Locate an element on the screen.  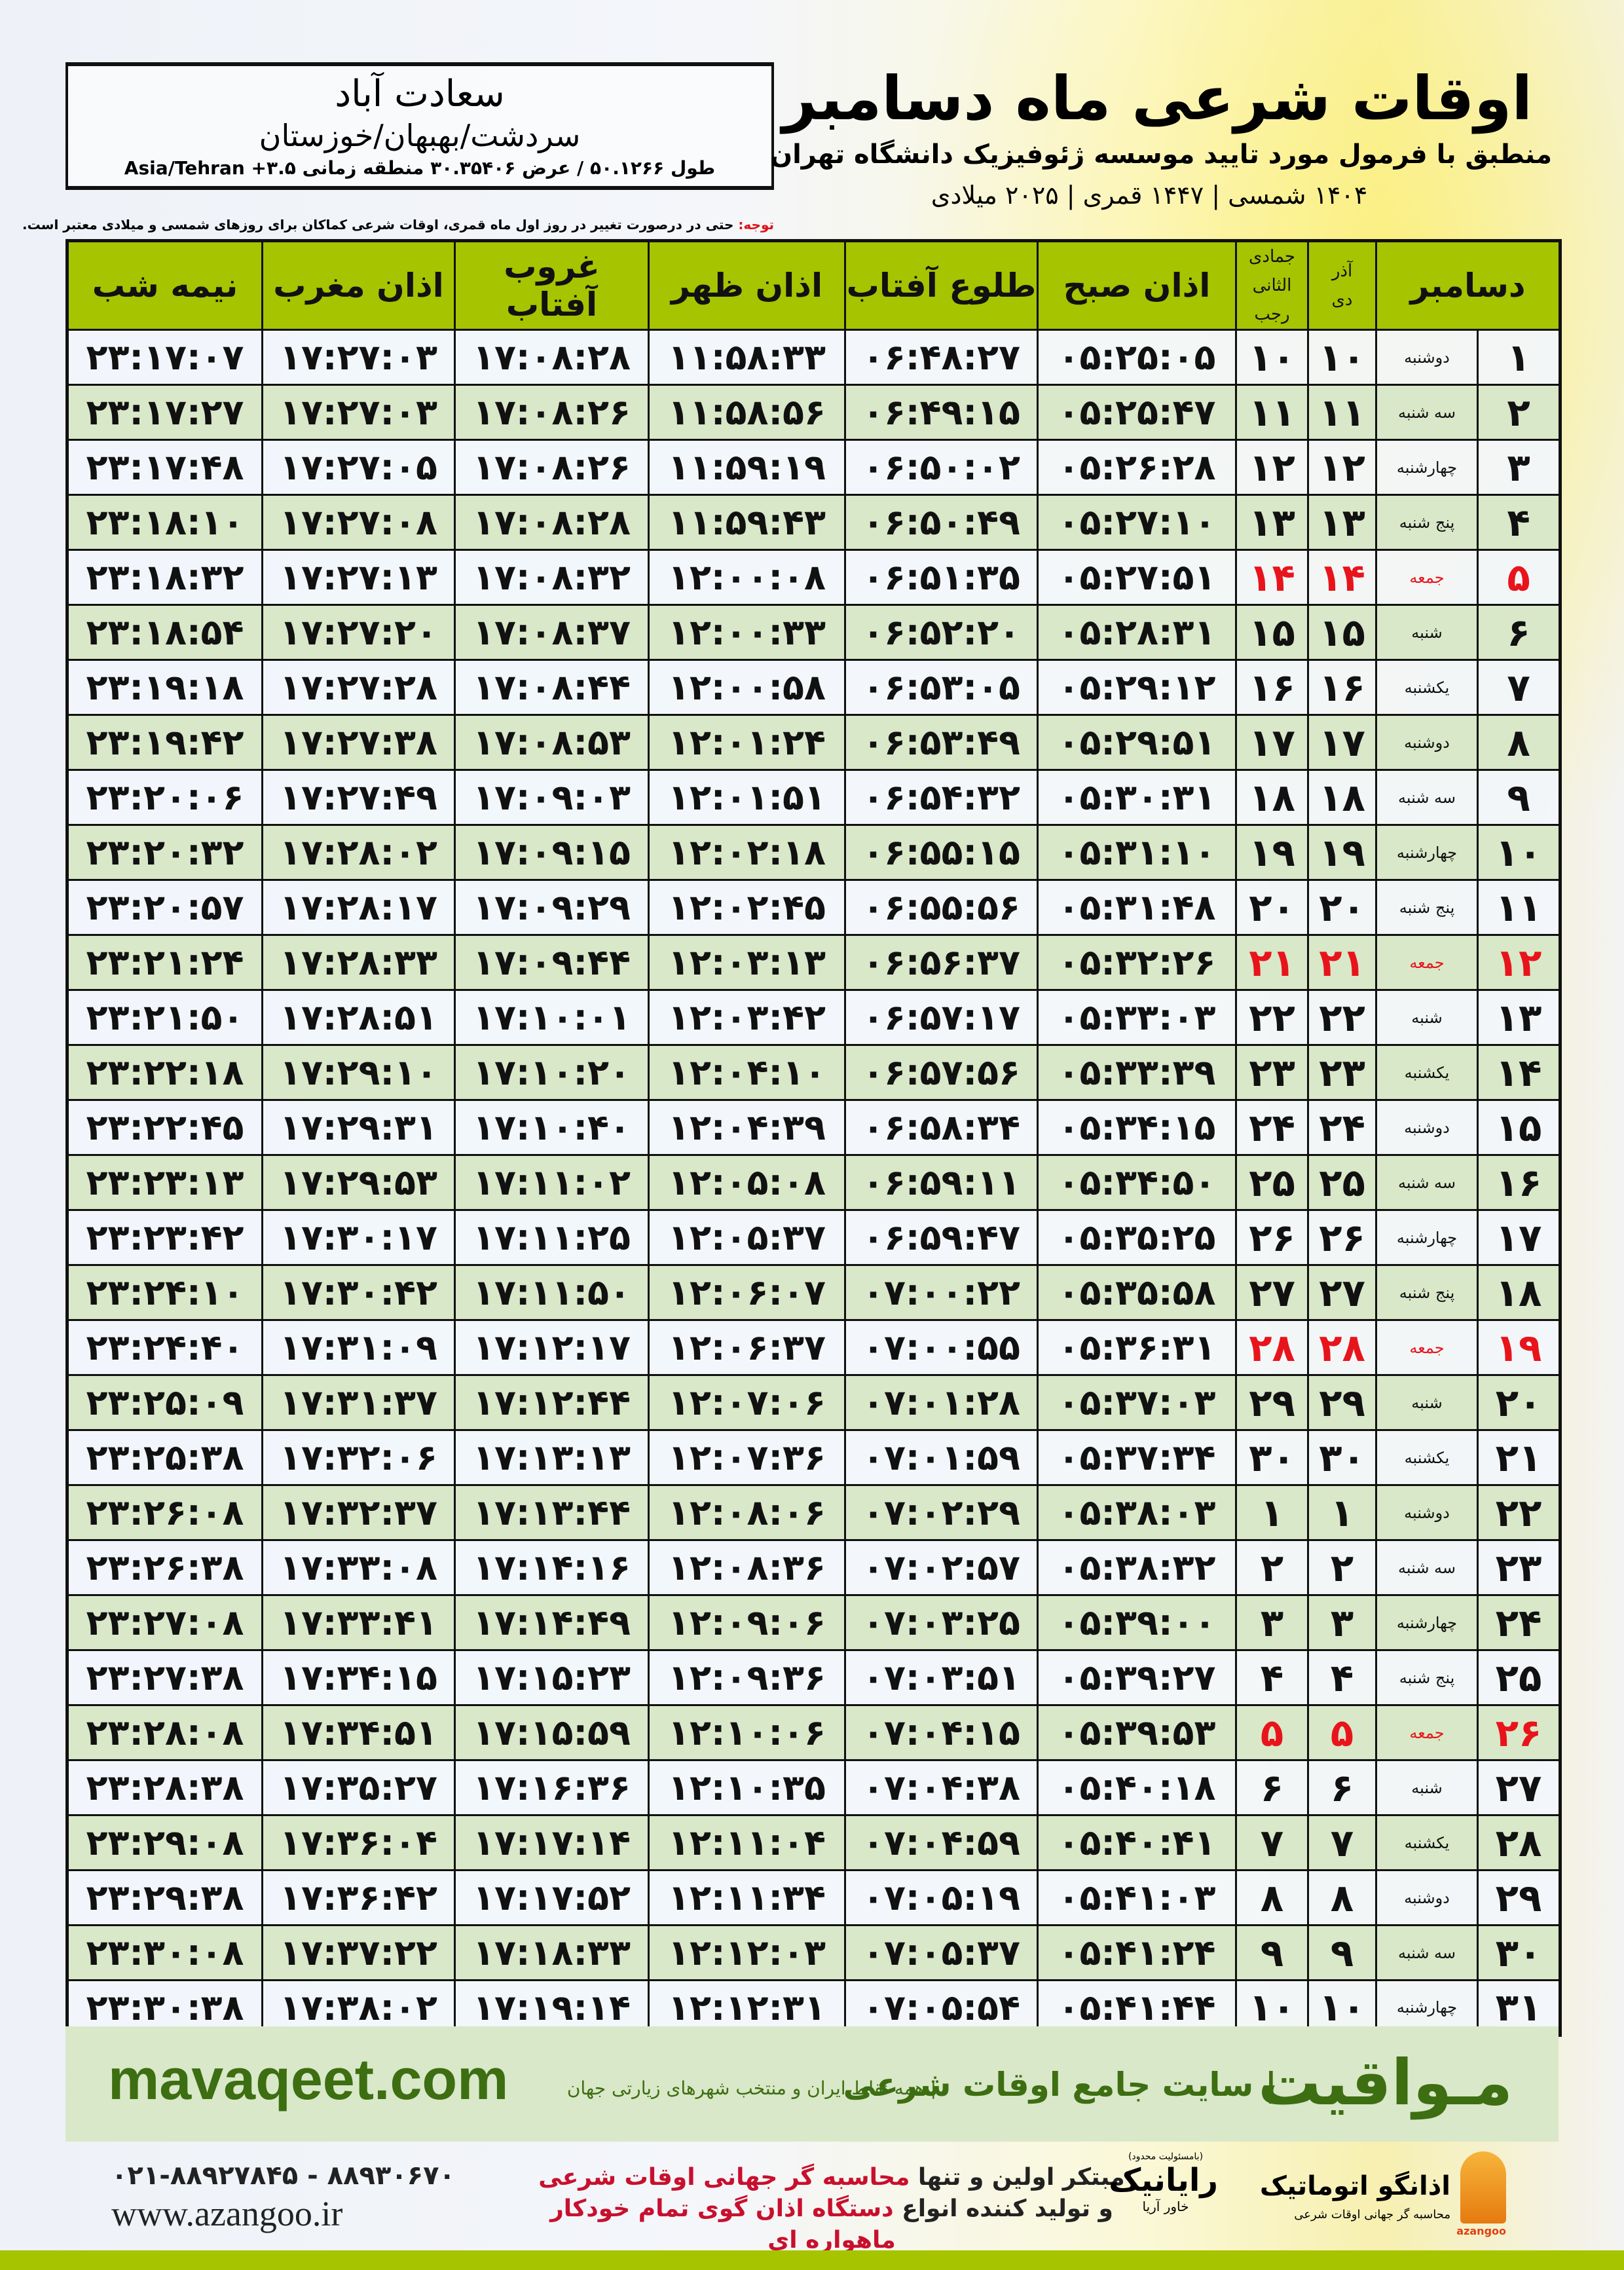
dhuhr-time: ۱۲:۰۰:۳۳ is located at coordinates (747, 632).